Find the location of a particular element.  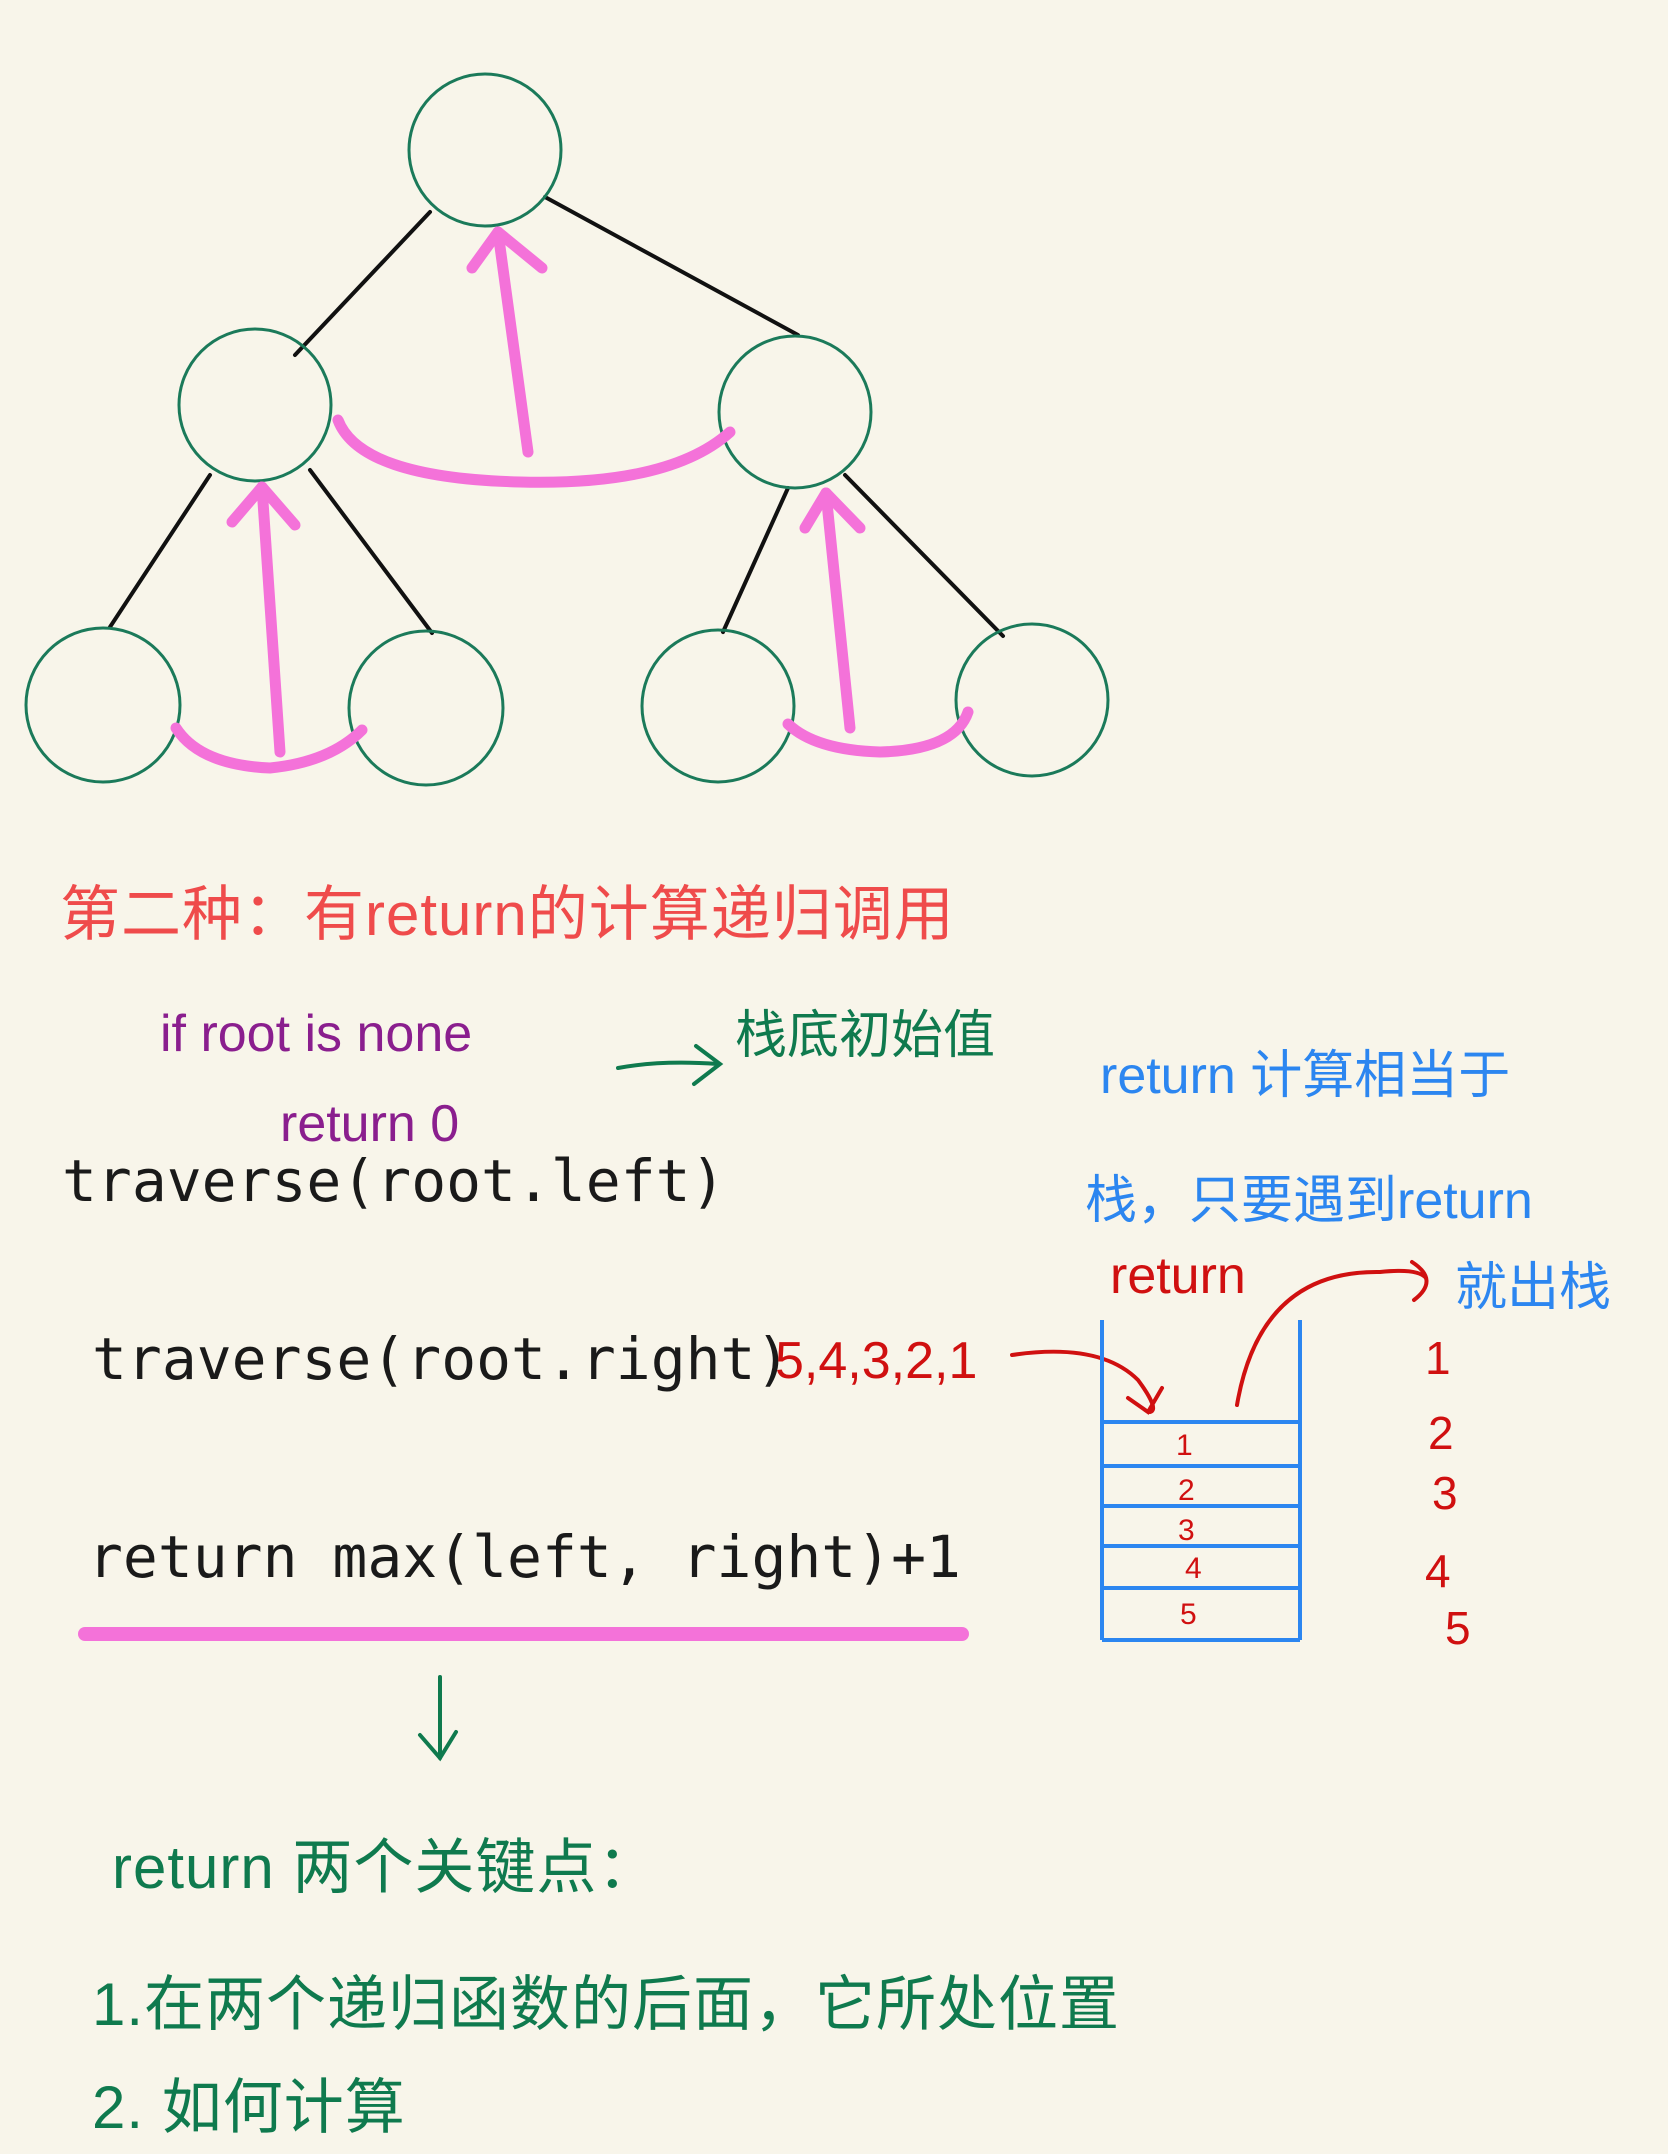

call-right: traverse(root.right) is located at coordinates (441, 1359).